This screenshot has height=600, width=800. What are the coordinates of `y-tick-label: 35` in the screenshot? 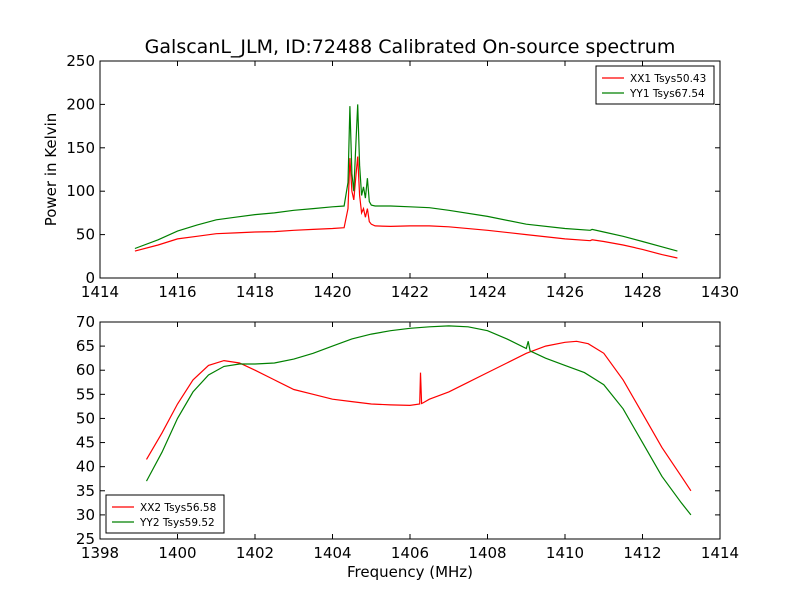 It's located at (85, 491).